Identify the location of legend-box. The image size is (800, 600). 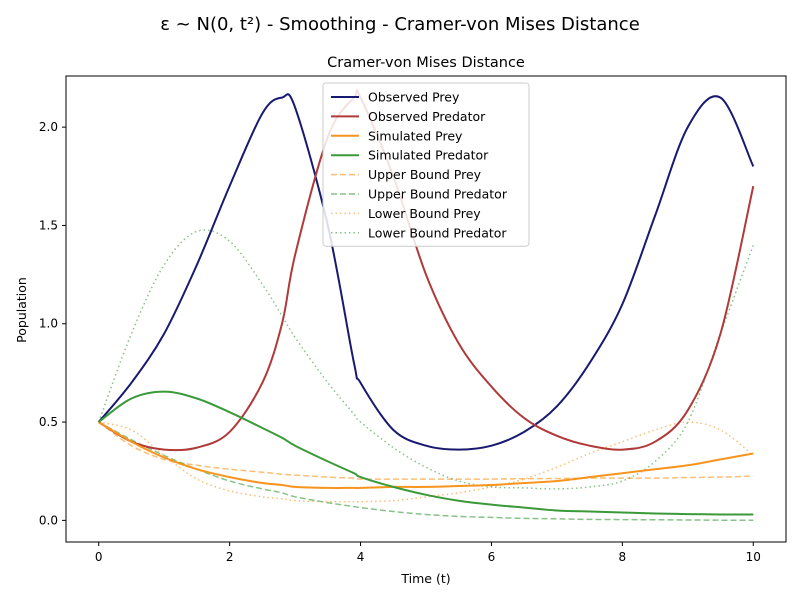
(426, 164).